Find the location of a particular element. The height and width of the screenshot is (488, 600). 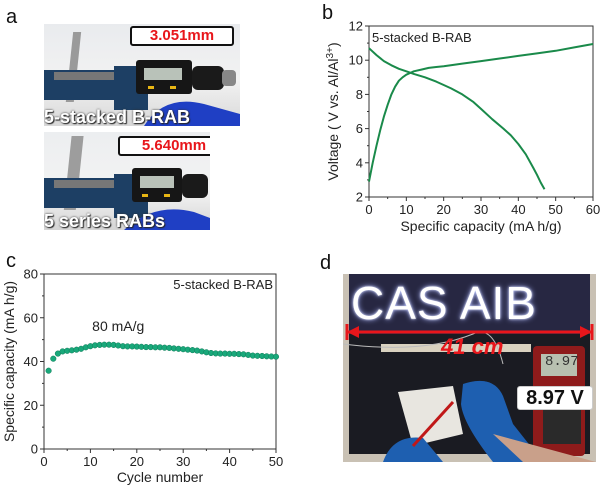

voltage-callout: 8.97 V is located at coordinates (555, 398).